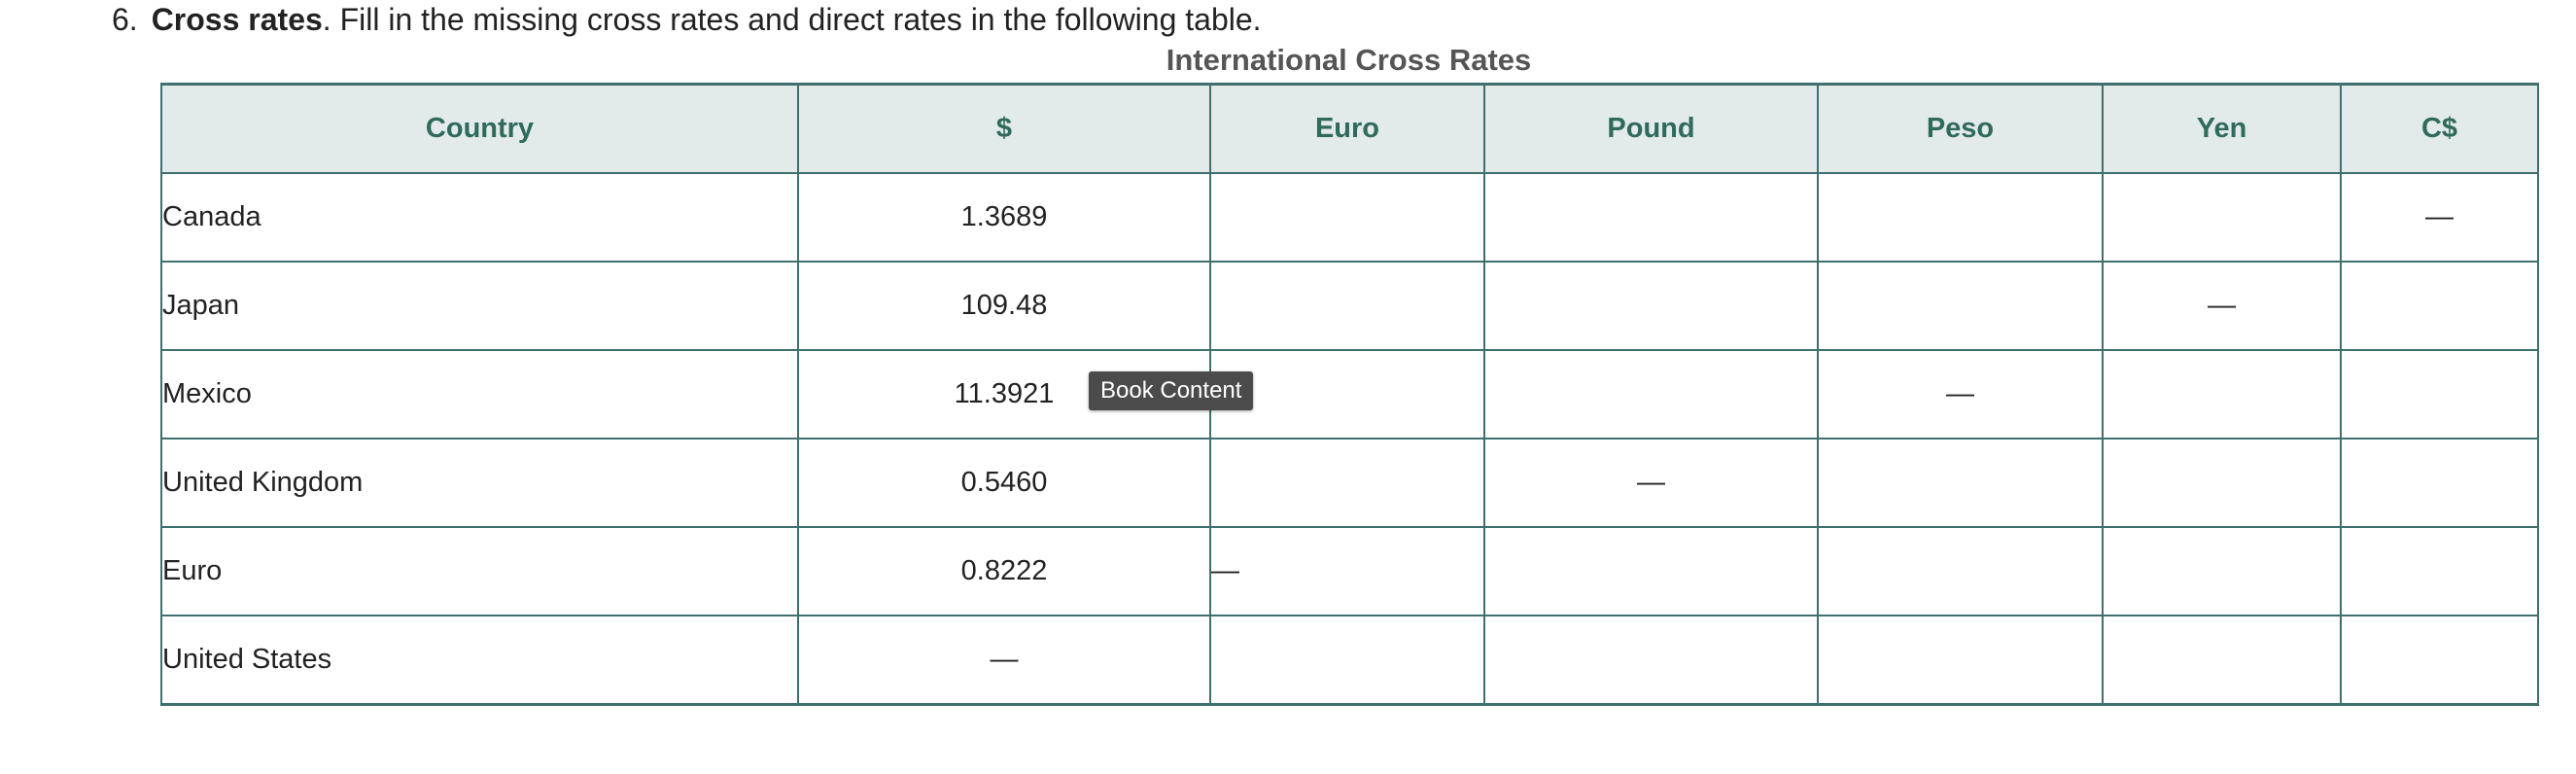  Describe the element at coordinates (479, 571) in the screenshot. I see `country-cell: Euro` at that location.